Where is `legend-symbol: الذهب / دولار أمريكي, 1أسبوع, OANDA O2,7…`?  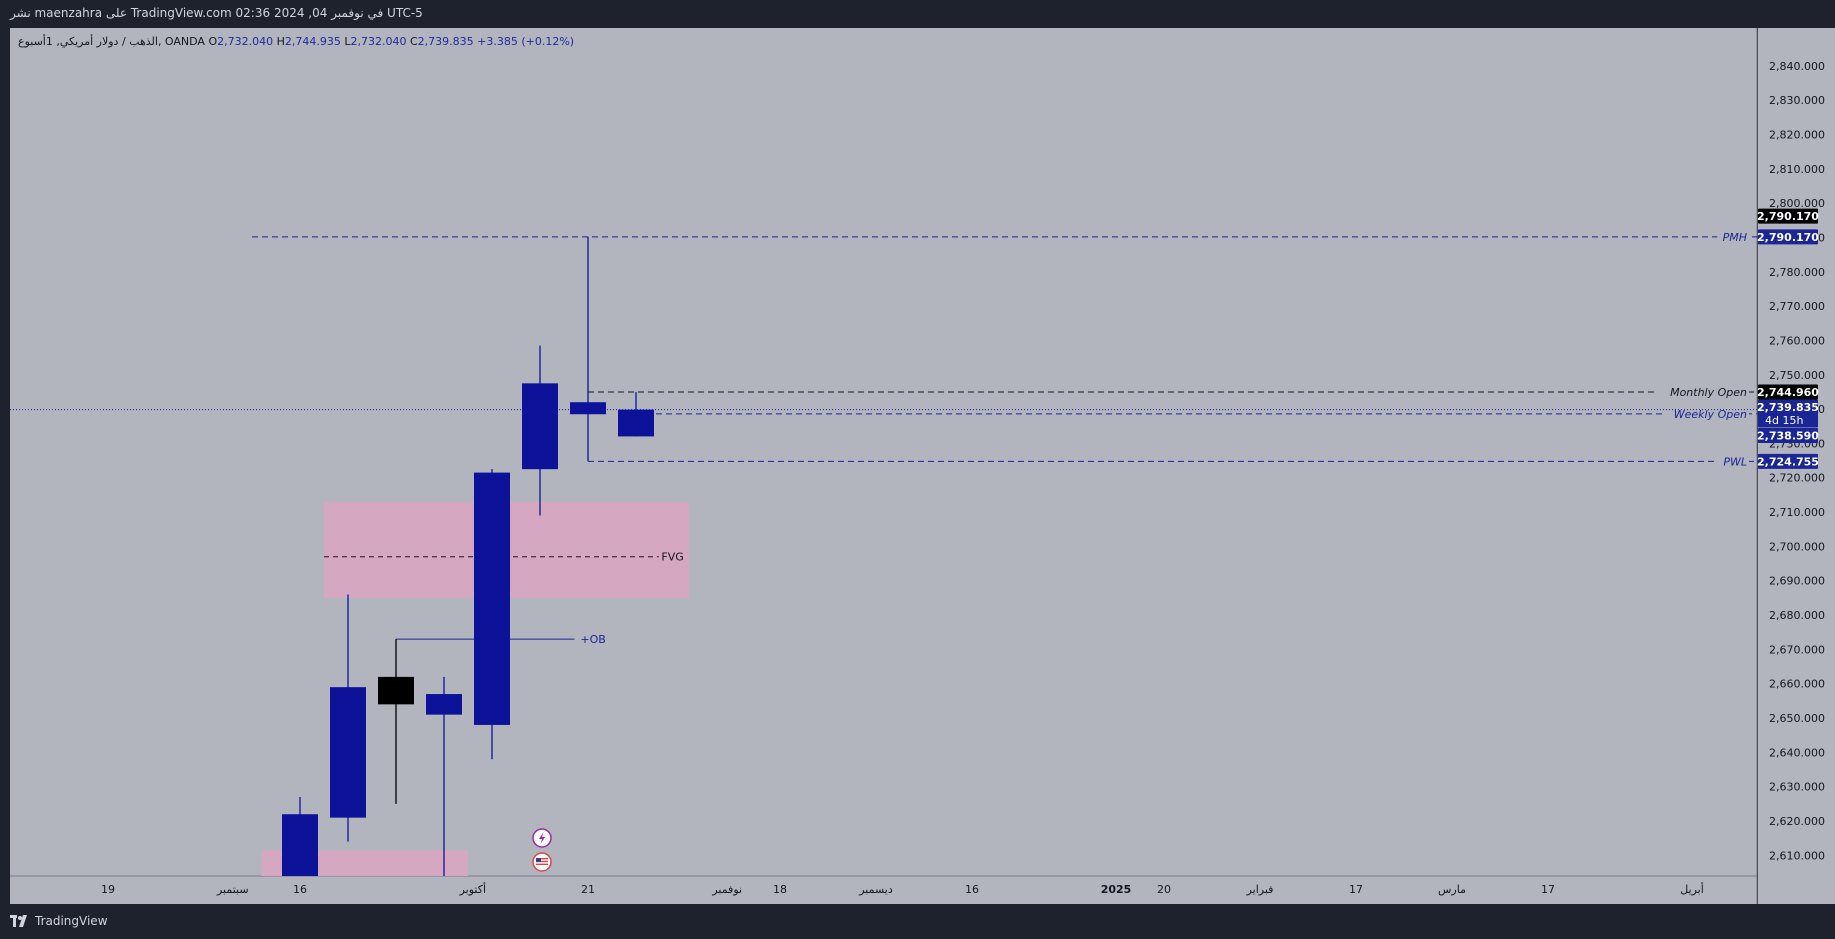
legend-symbol: الذهب / دولار أمريكي, 1أسبوع, OANDA O2,7… is located at coordinates (296, 41).